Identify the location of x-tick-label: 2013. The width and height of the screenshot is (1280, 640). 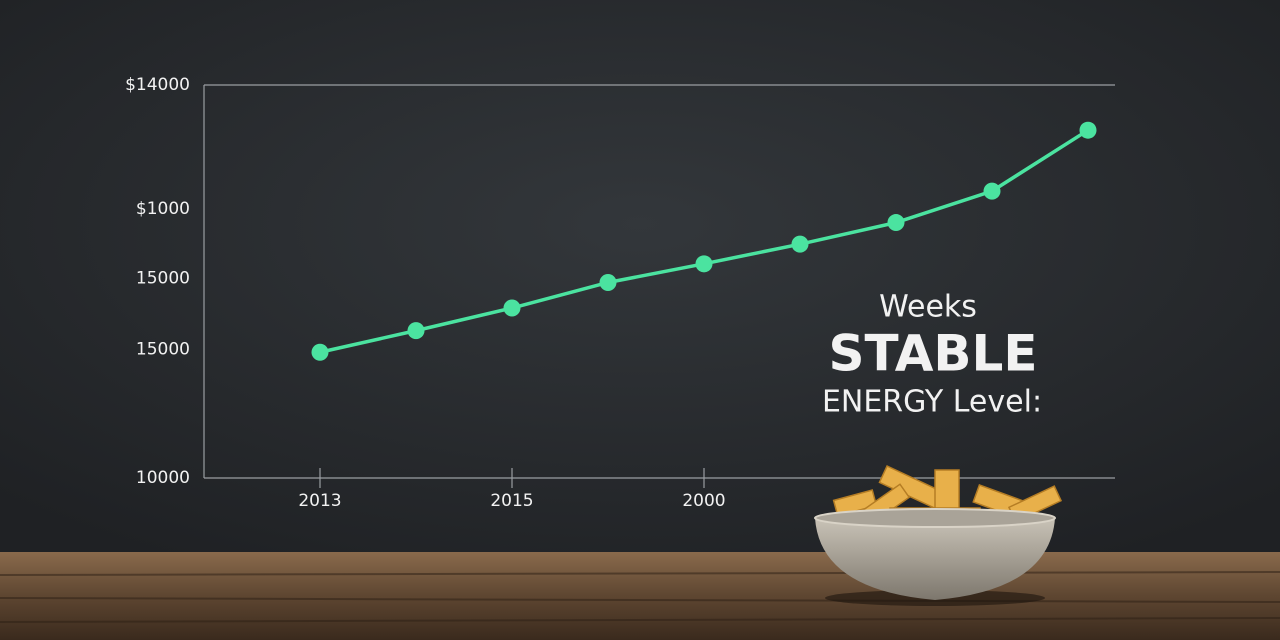
(319, 501).